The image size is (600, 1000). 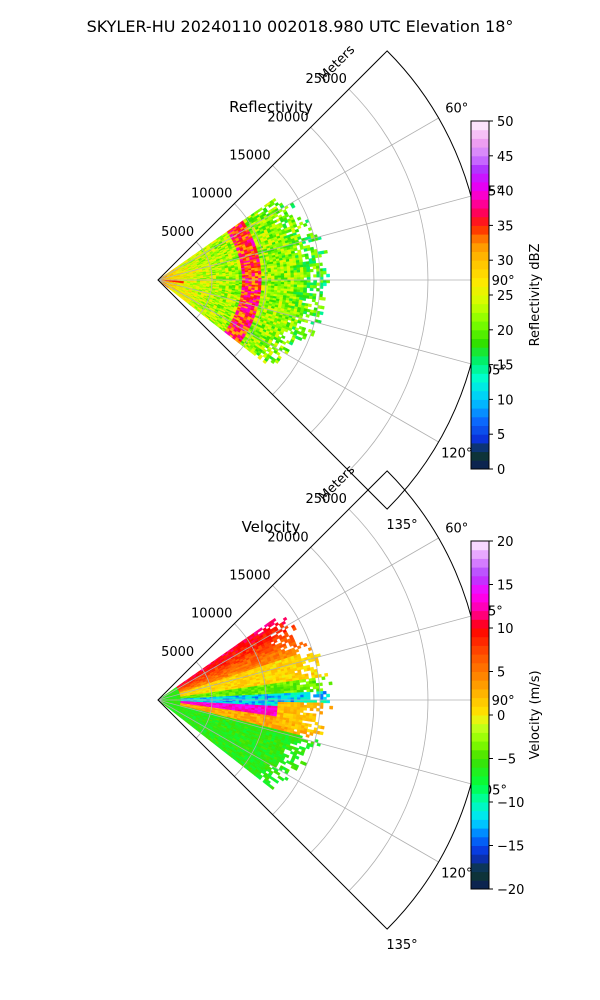 What do you see at coordinates (505, 331) in the screenshot?
I see `colorbar-tick-label: 20` at bounding box center [505, 331].